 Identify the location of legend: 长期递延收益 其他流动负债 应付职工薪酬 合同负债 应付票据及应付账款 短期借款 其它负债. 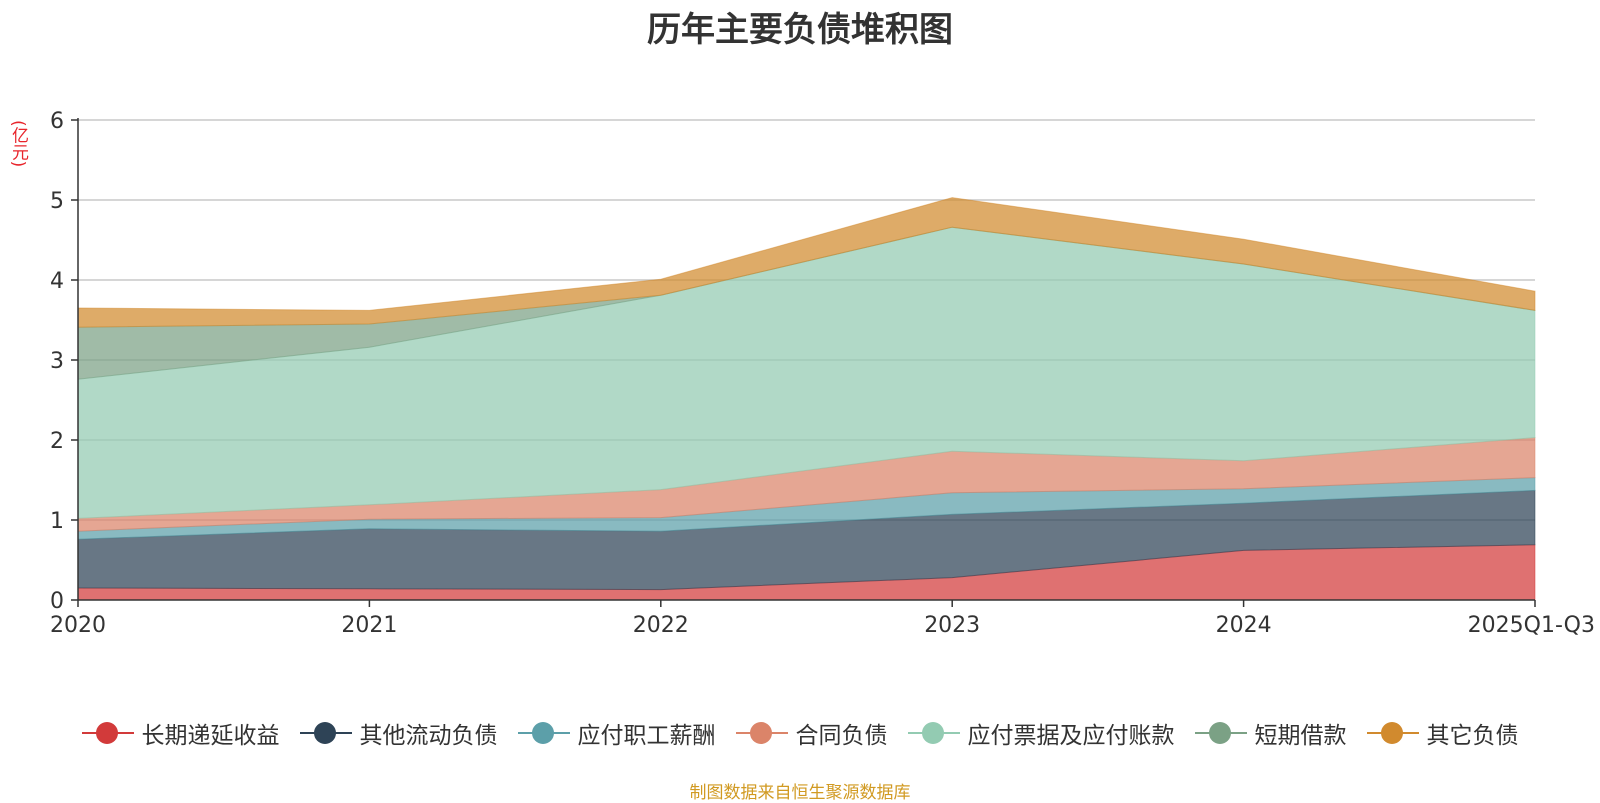
(800, 733).